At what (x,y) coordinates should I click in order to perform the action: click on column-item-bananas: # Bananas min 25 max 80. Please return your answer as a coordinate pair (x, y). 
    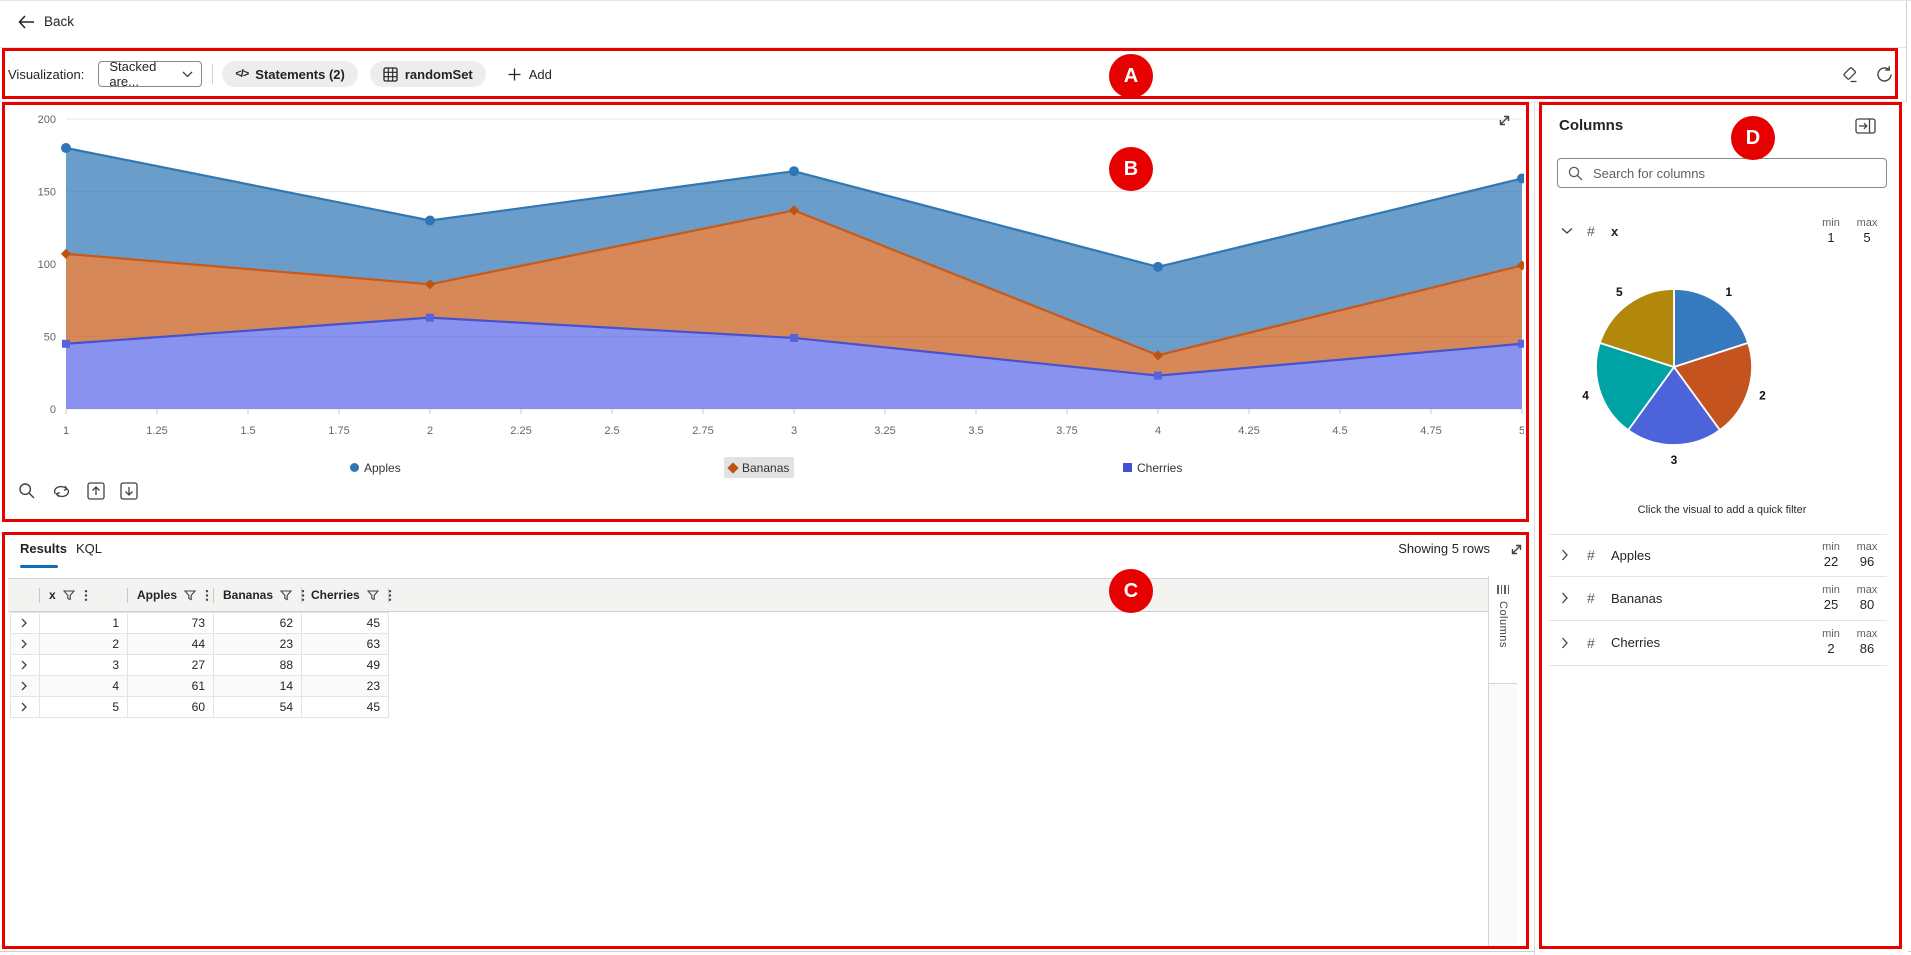
    Looking at the image, I should click on (1722, 598).